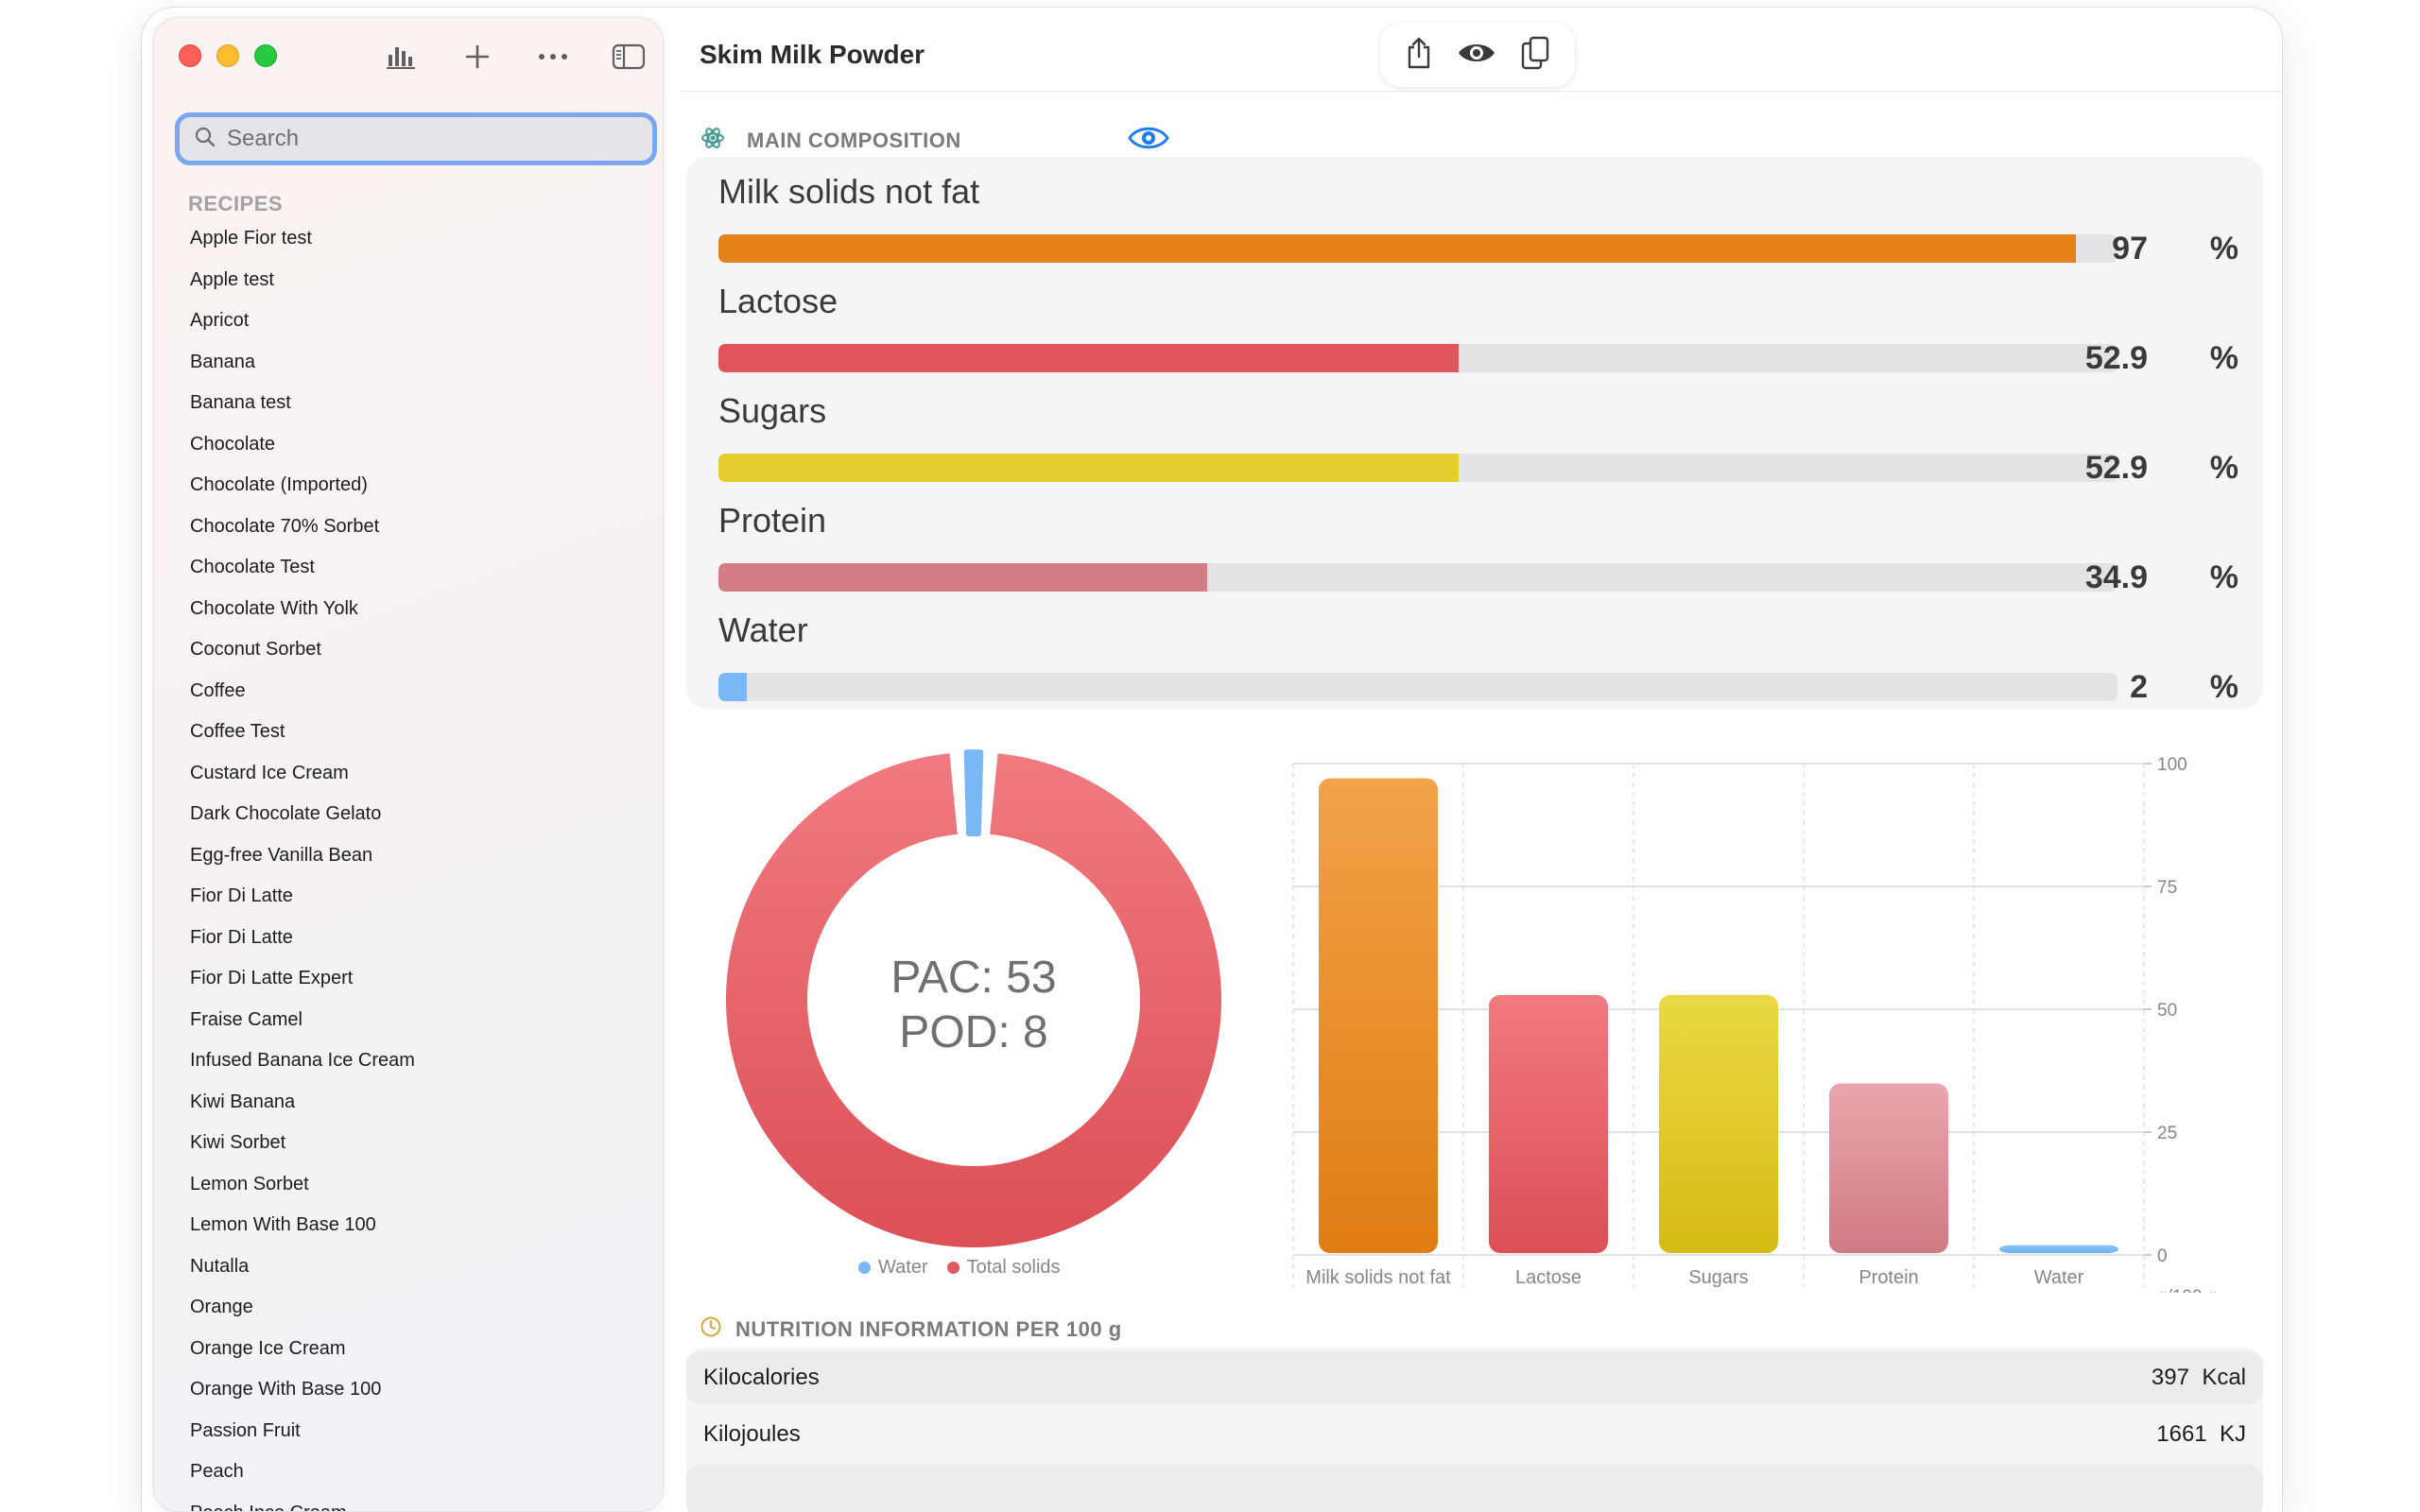  I want to click on sidebar-recipe-item: Custard Ice Cream, so click(270, 772).